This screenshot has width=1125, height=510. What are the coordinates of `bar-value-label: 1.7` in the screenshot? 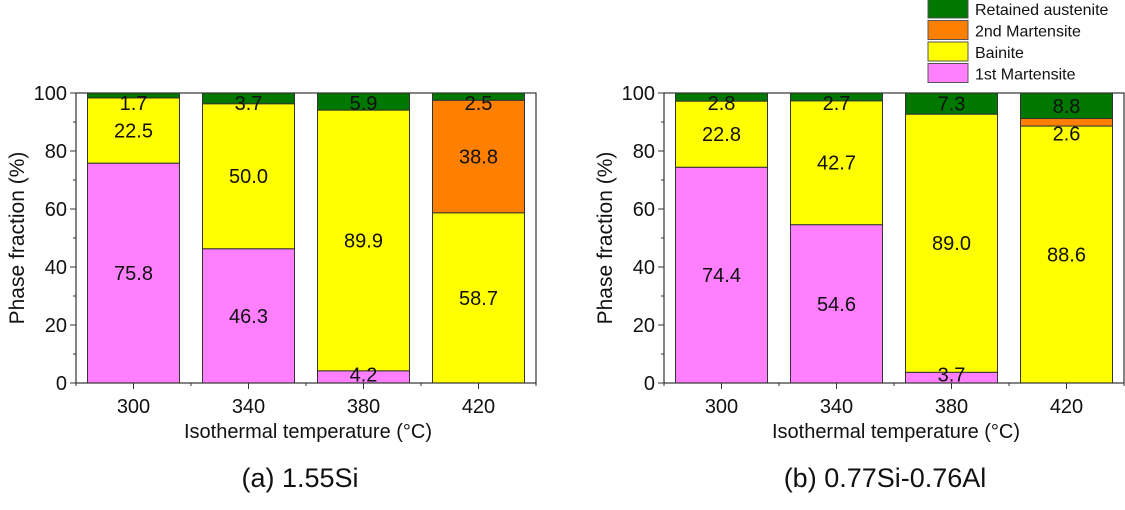 It's located at (134, 104).